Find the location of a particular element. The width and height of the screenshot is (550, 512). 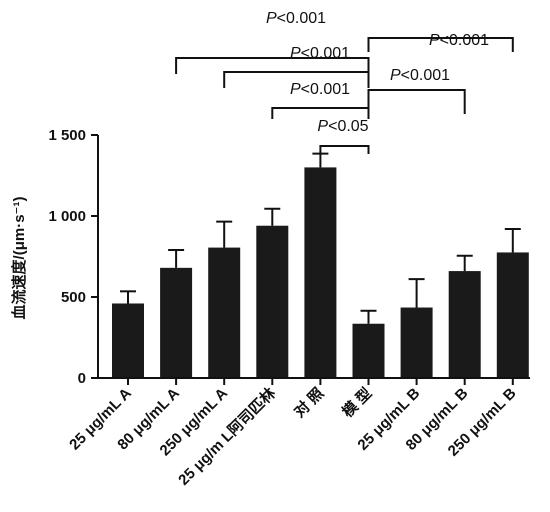

y-tick-label: 1 000 is located at coordinates (67, 216).